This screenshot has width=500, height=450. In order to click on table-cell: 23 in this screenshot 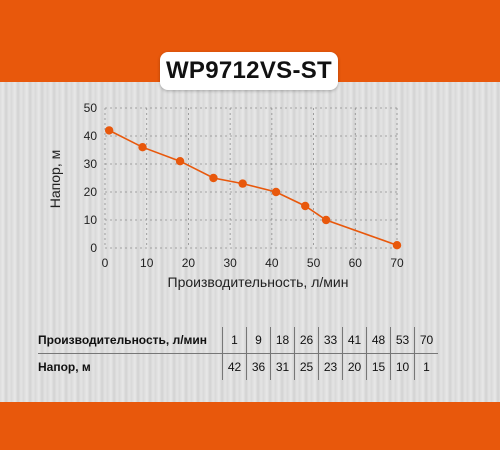, I will do `click(330, 366)`.